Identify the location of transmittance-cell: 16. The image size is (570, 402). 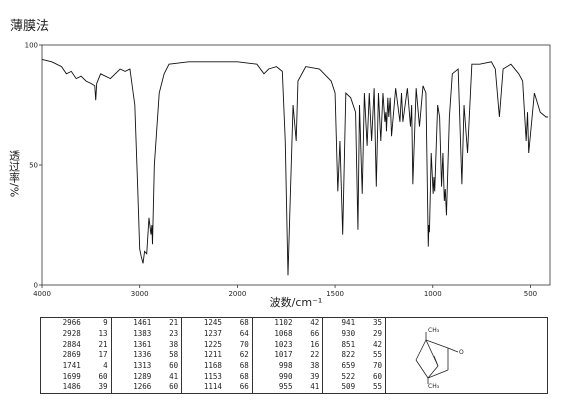
(315, 344).